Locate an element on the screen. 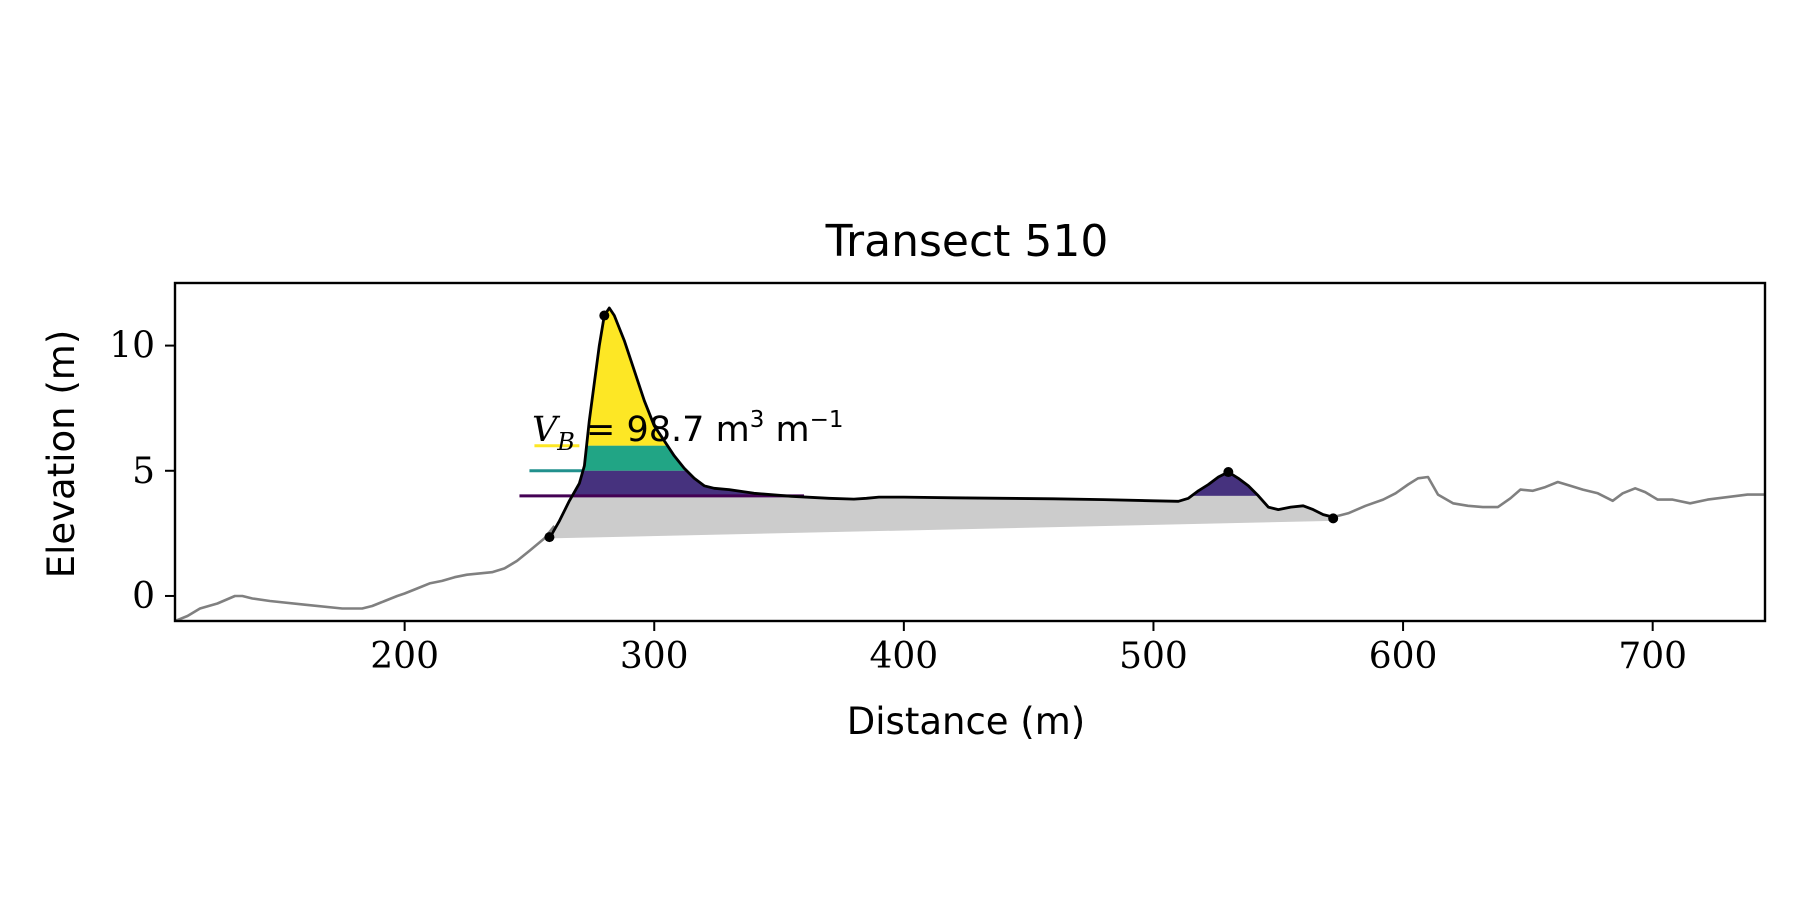  x-tick-label-400: 400 is located at coordinates (903, 656).